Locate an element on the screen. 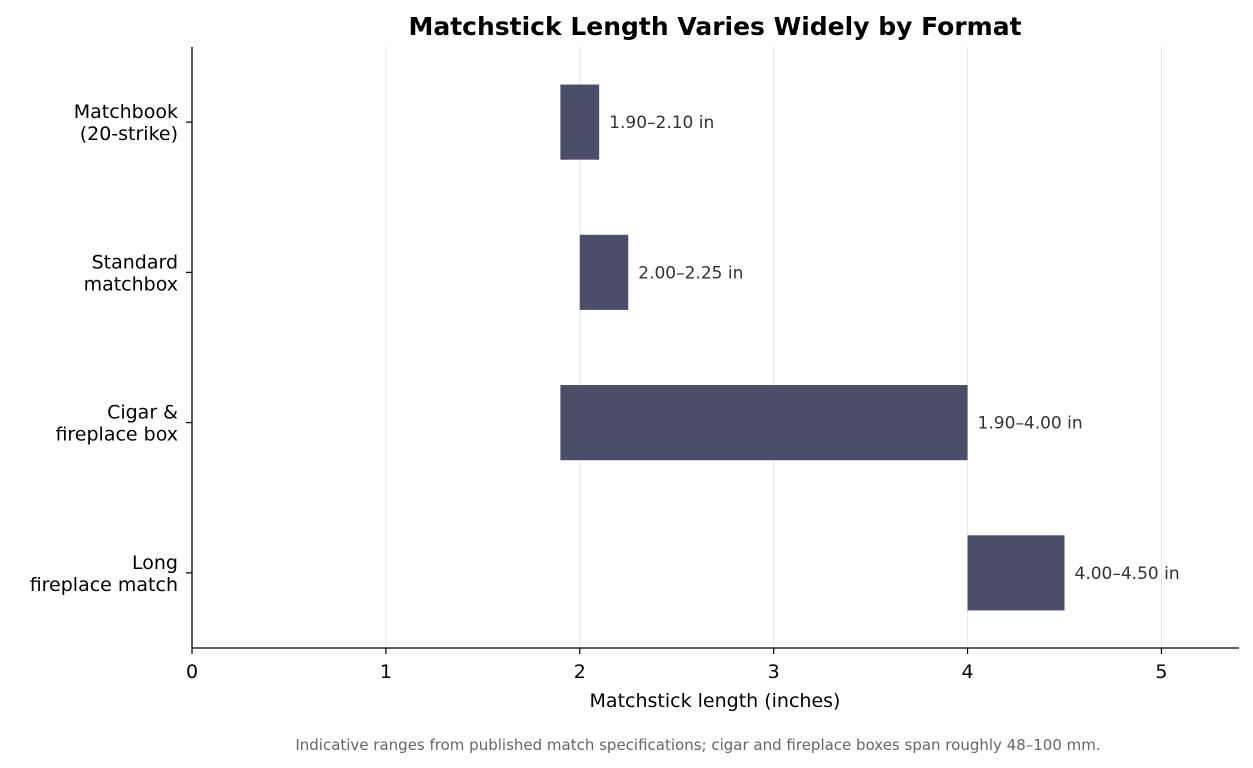 This screenshot has height=768, width=1253. y-tick-label: Long fireplace match is located at coordinates (104, 574).